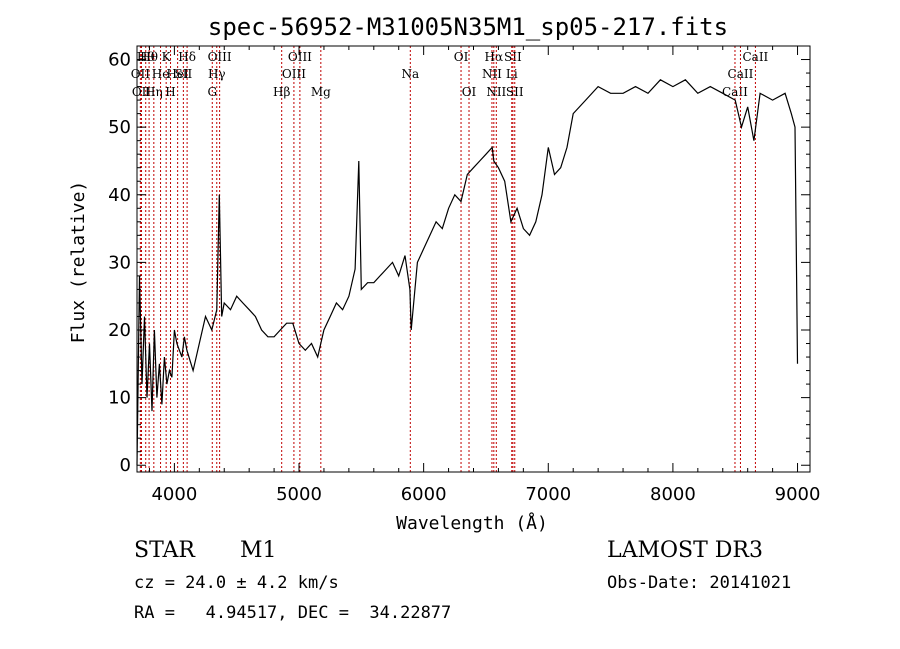  Describe the element at coordinates (469, 92) in the screenshot. I see `spectral-line-label-20: OI` at that location.